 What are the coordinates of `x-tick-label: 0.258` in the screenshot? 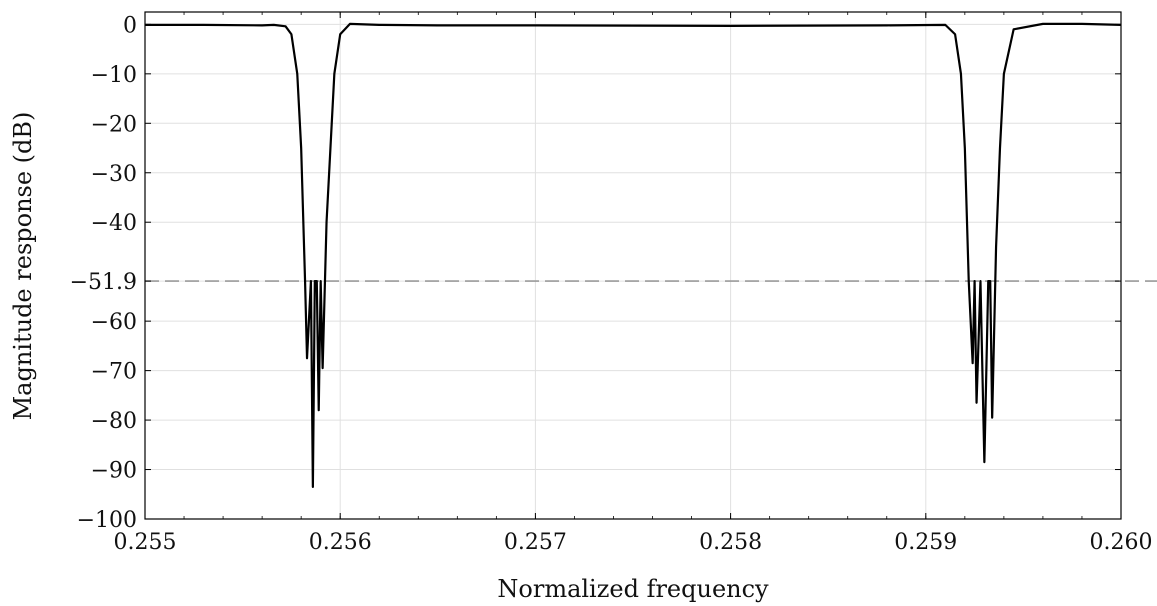 It's located at (730, 542).